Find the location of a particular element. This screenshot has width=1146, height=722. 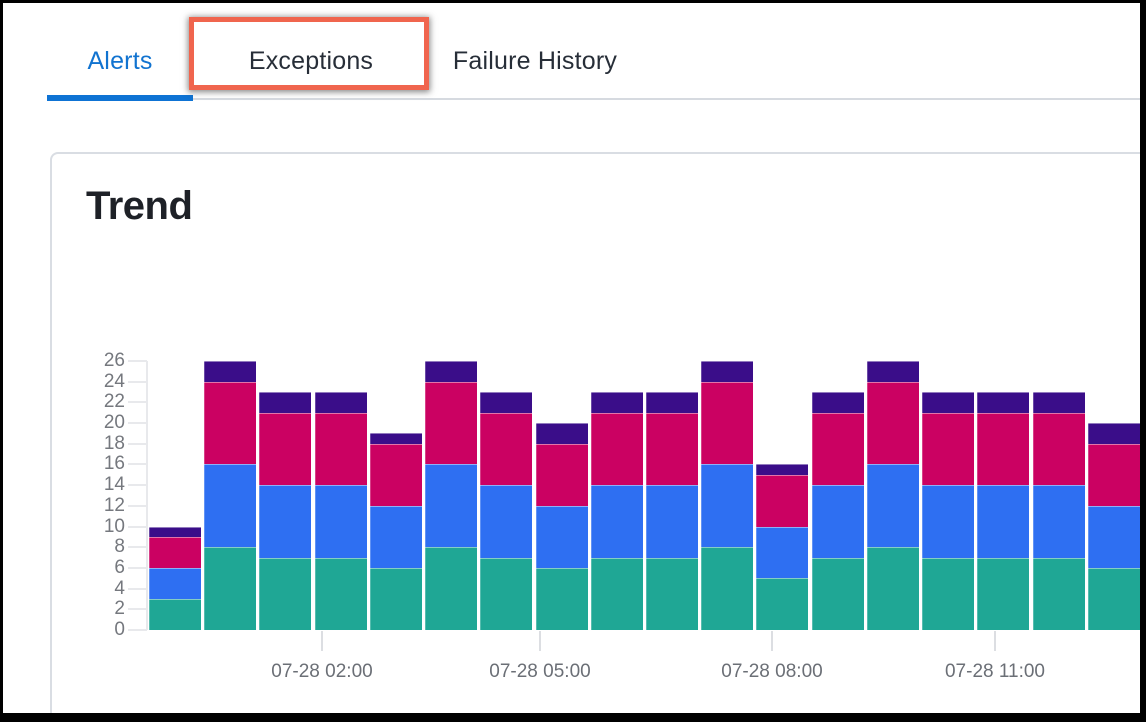

x-axis-tick-label: 07-28 05:00 is located at coordinates (540, 671).